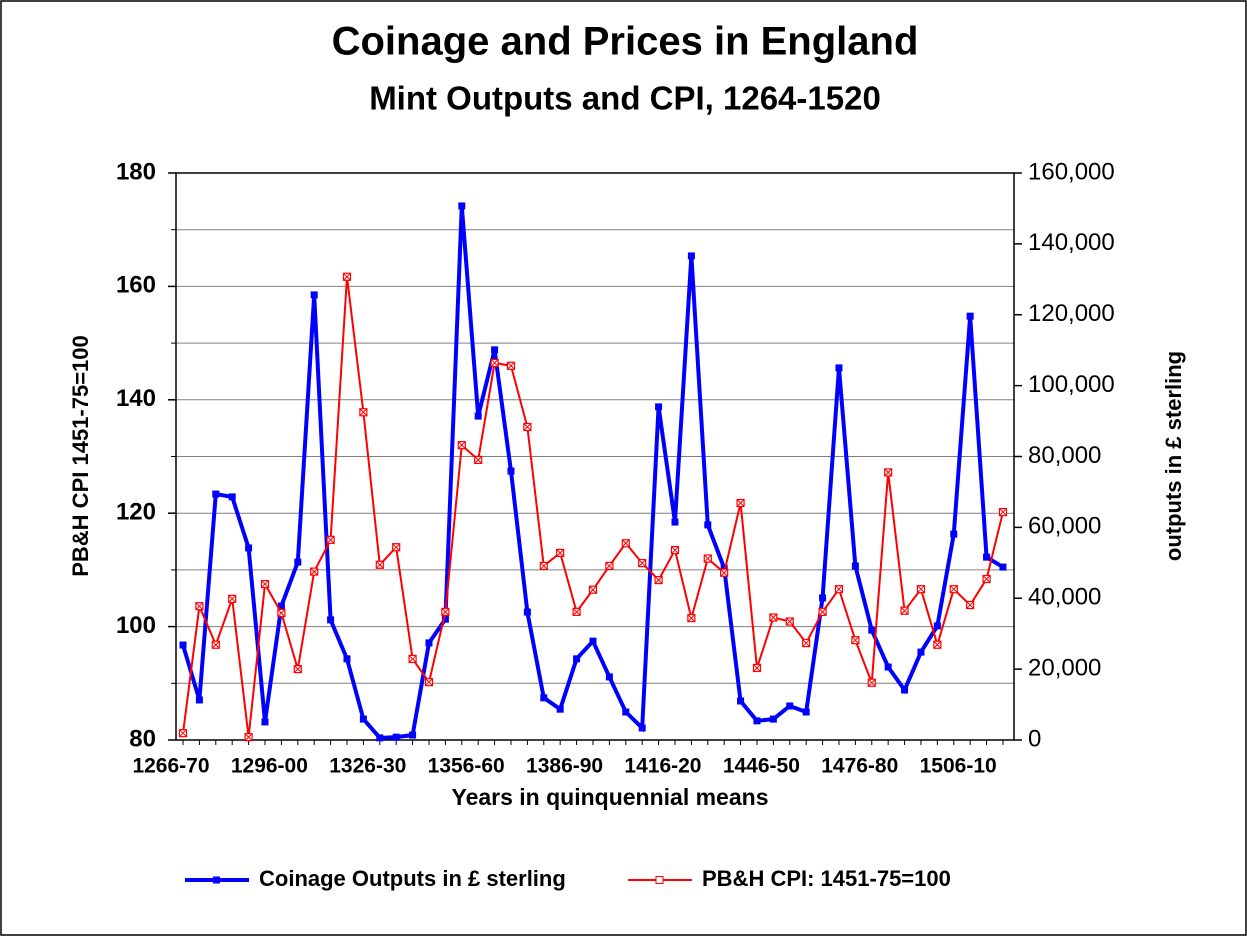 This screenshot has width=1247, height=936. What do you see at coordinates (1071, 242) in the screenshot?
I see `y2-tick-label: 140,000` at bounding box center [1071, 242].